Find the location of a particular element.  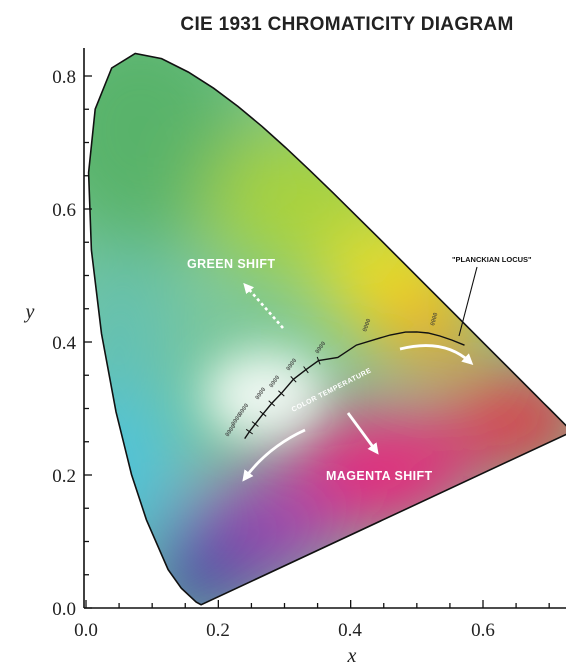

y-tick-label: 0.4 is located at coordinates (64, 343).